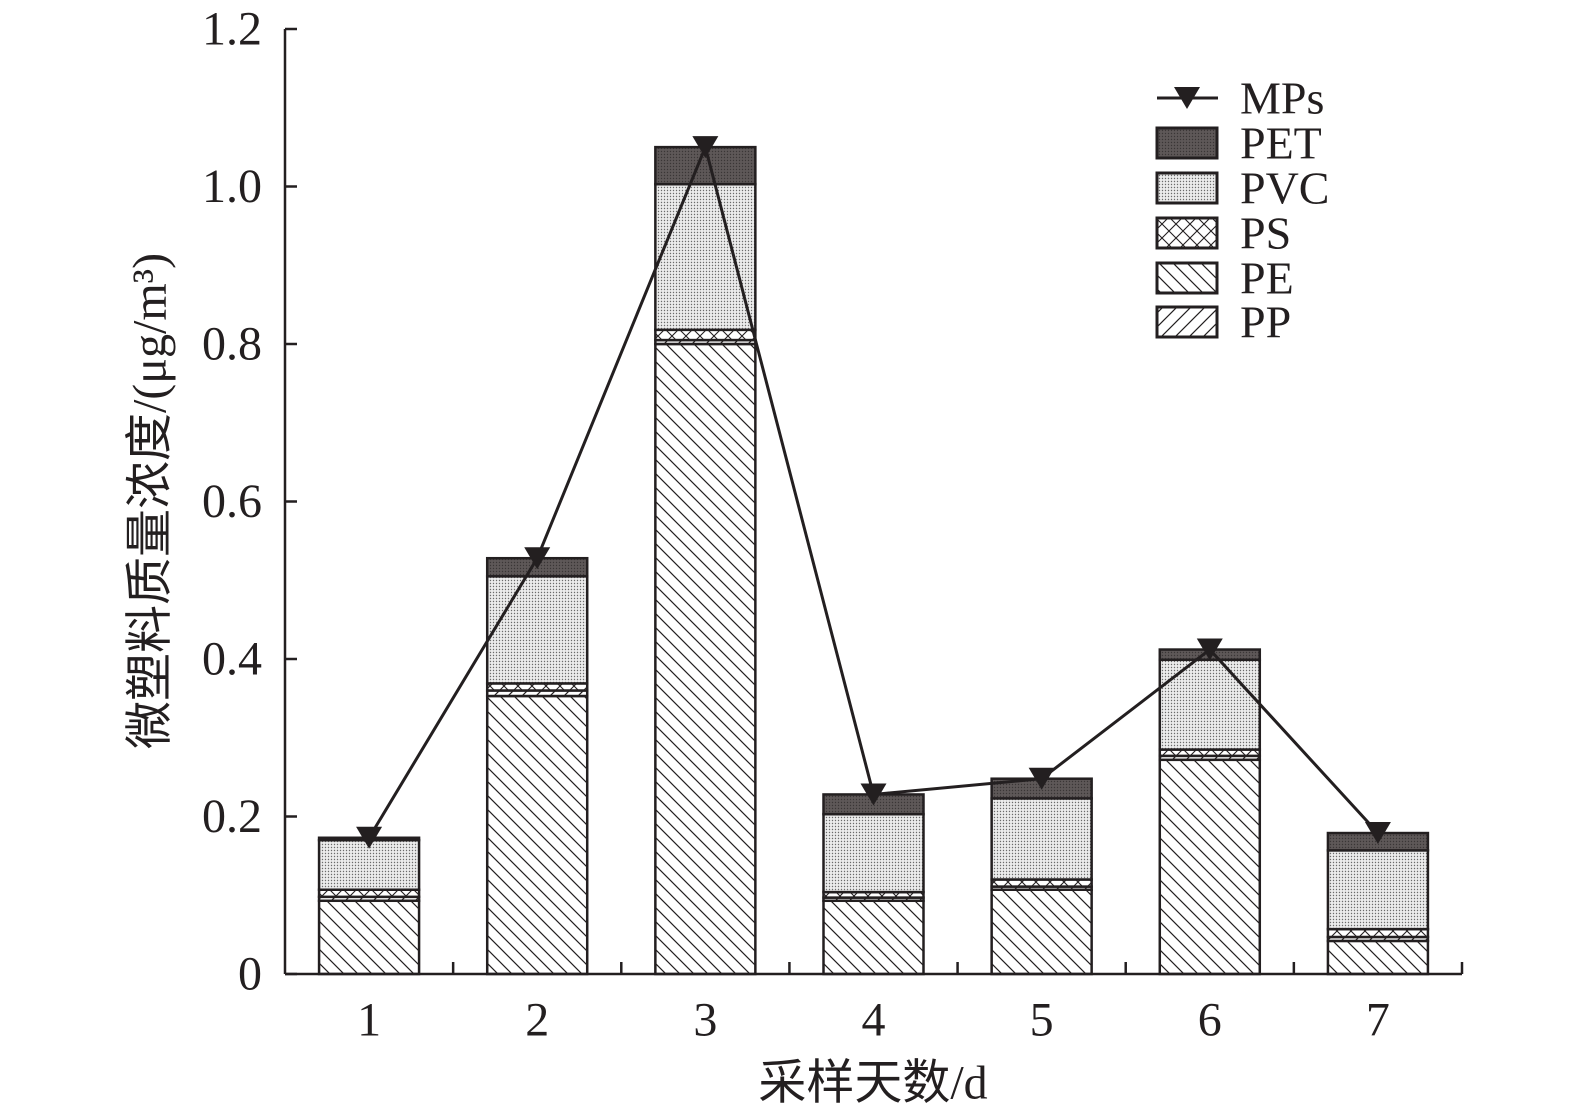 Image resolution: width=1575 pixels, height=1119 pixels. Describe the element at coordinates (1042, 1020) in the screenshot. I see `x-tick-label: 5` at that location.